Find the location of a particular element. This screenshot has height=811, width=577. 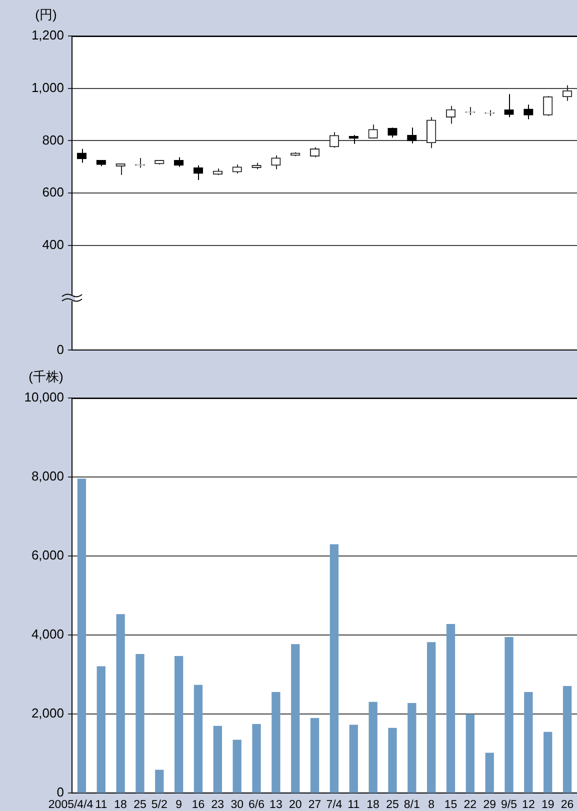

x-tick-label: 30 is located at coordinates (237, 805).